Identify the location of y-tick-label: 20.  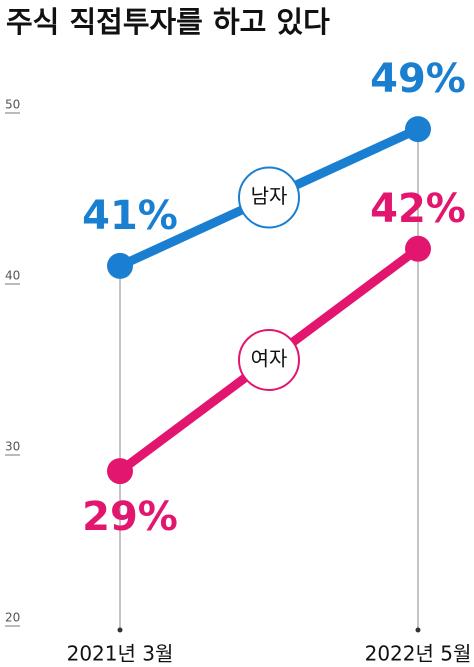
(12, 618).